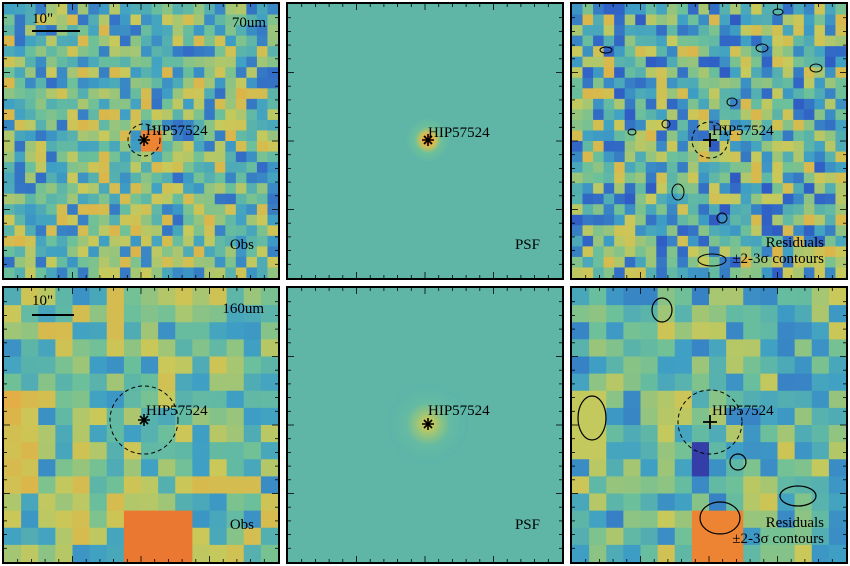 The image size is (850, 566). I want to click on band-label: 70um, so click(248, 23).